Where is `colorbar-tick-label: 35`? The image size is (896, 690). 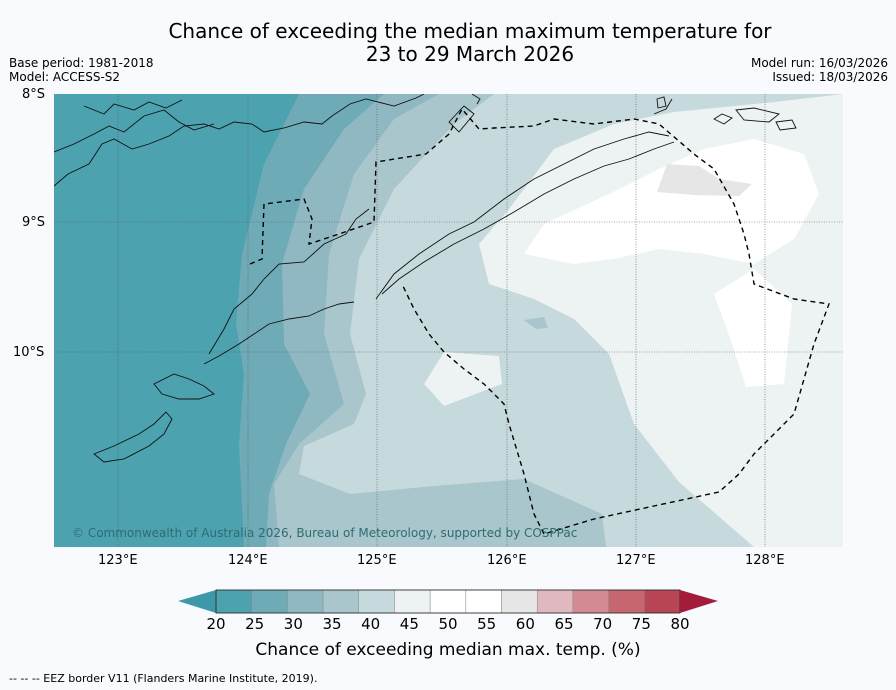 colorbar-tick-label: 35 is located at coordinates (332, 624).